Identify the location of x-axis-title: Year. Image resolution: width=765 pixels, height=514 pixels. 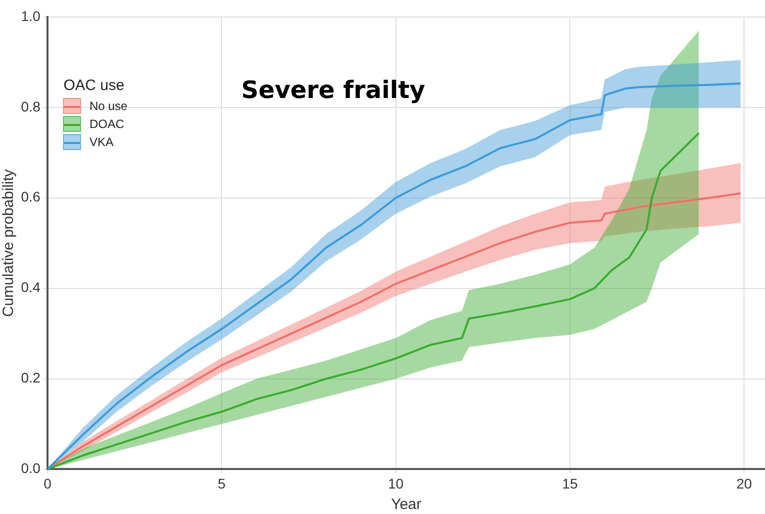
(406, 505).